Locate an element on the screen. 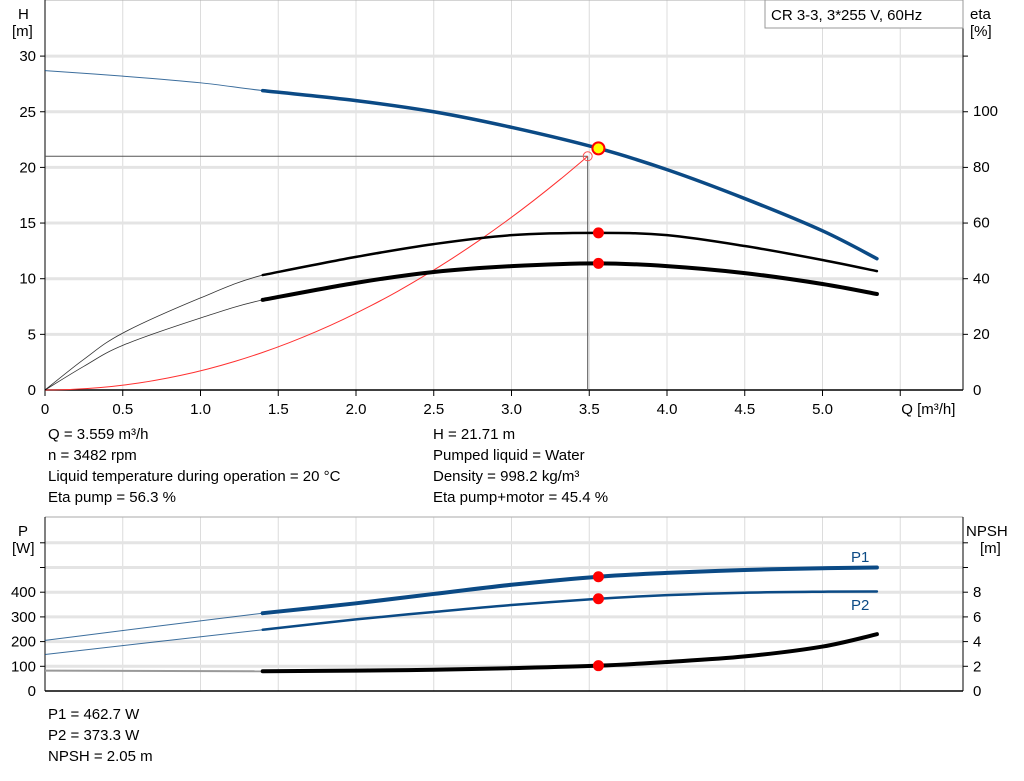  y-tick-label: 10 is located at coordinates (27, 279).